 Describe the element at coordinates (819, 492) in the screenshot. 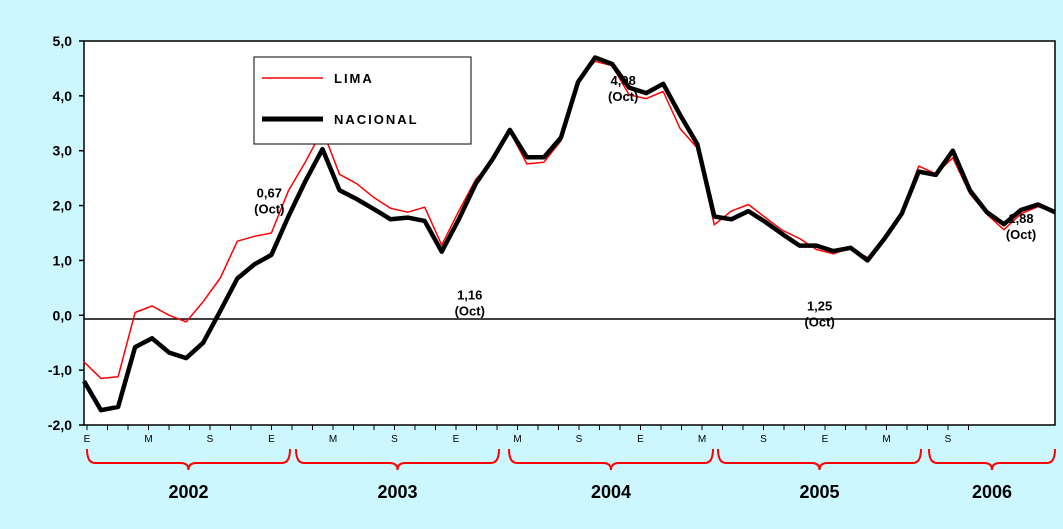

I see `year-label: 2005` at that location.